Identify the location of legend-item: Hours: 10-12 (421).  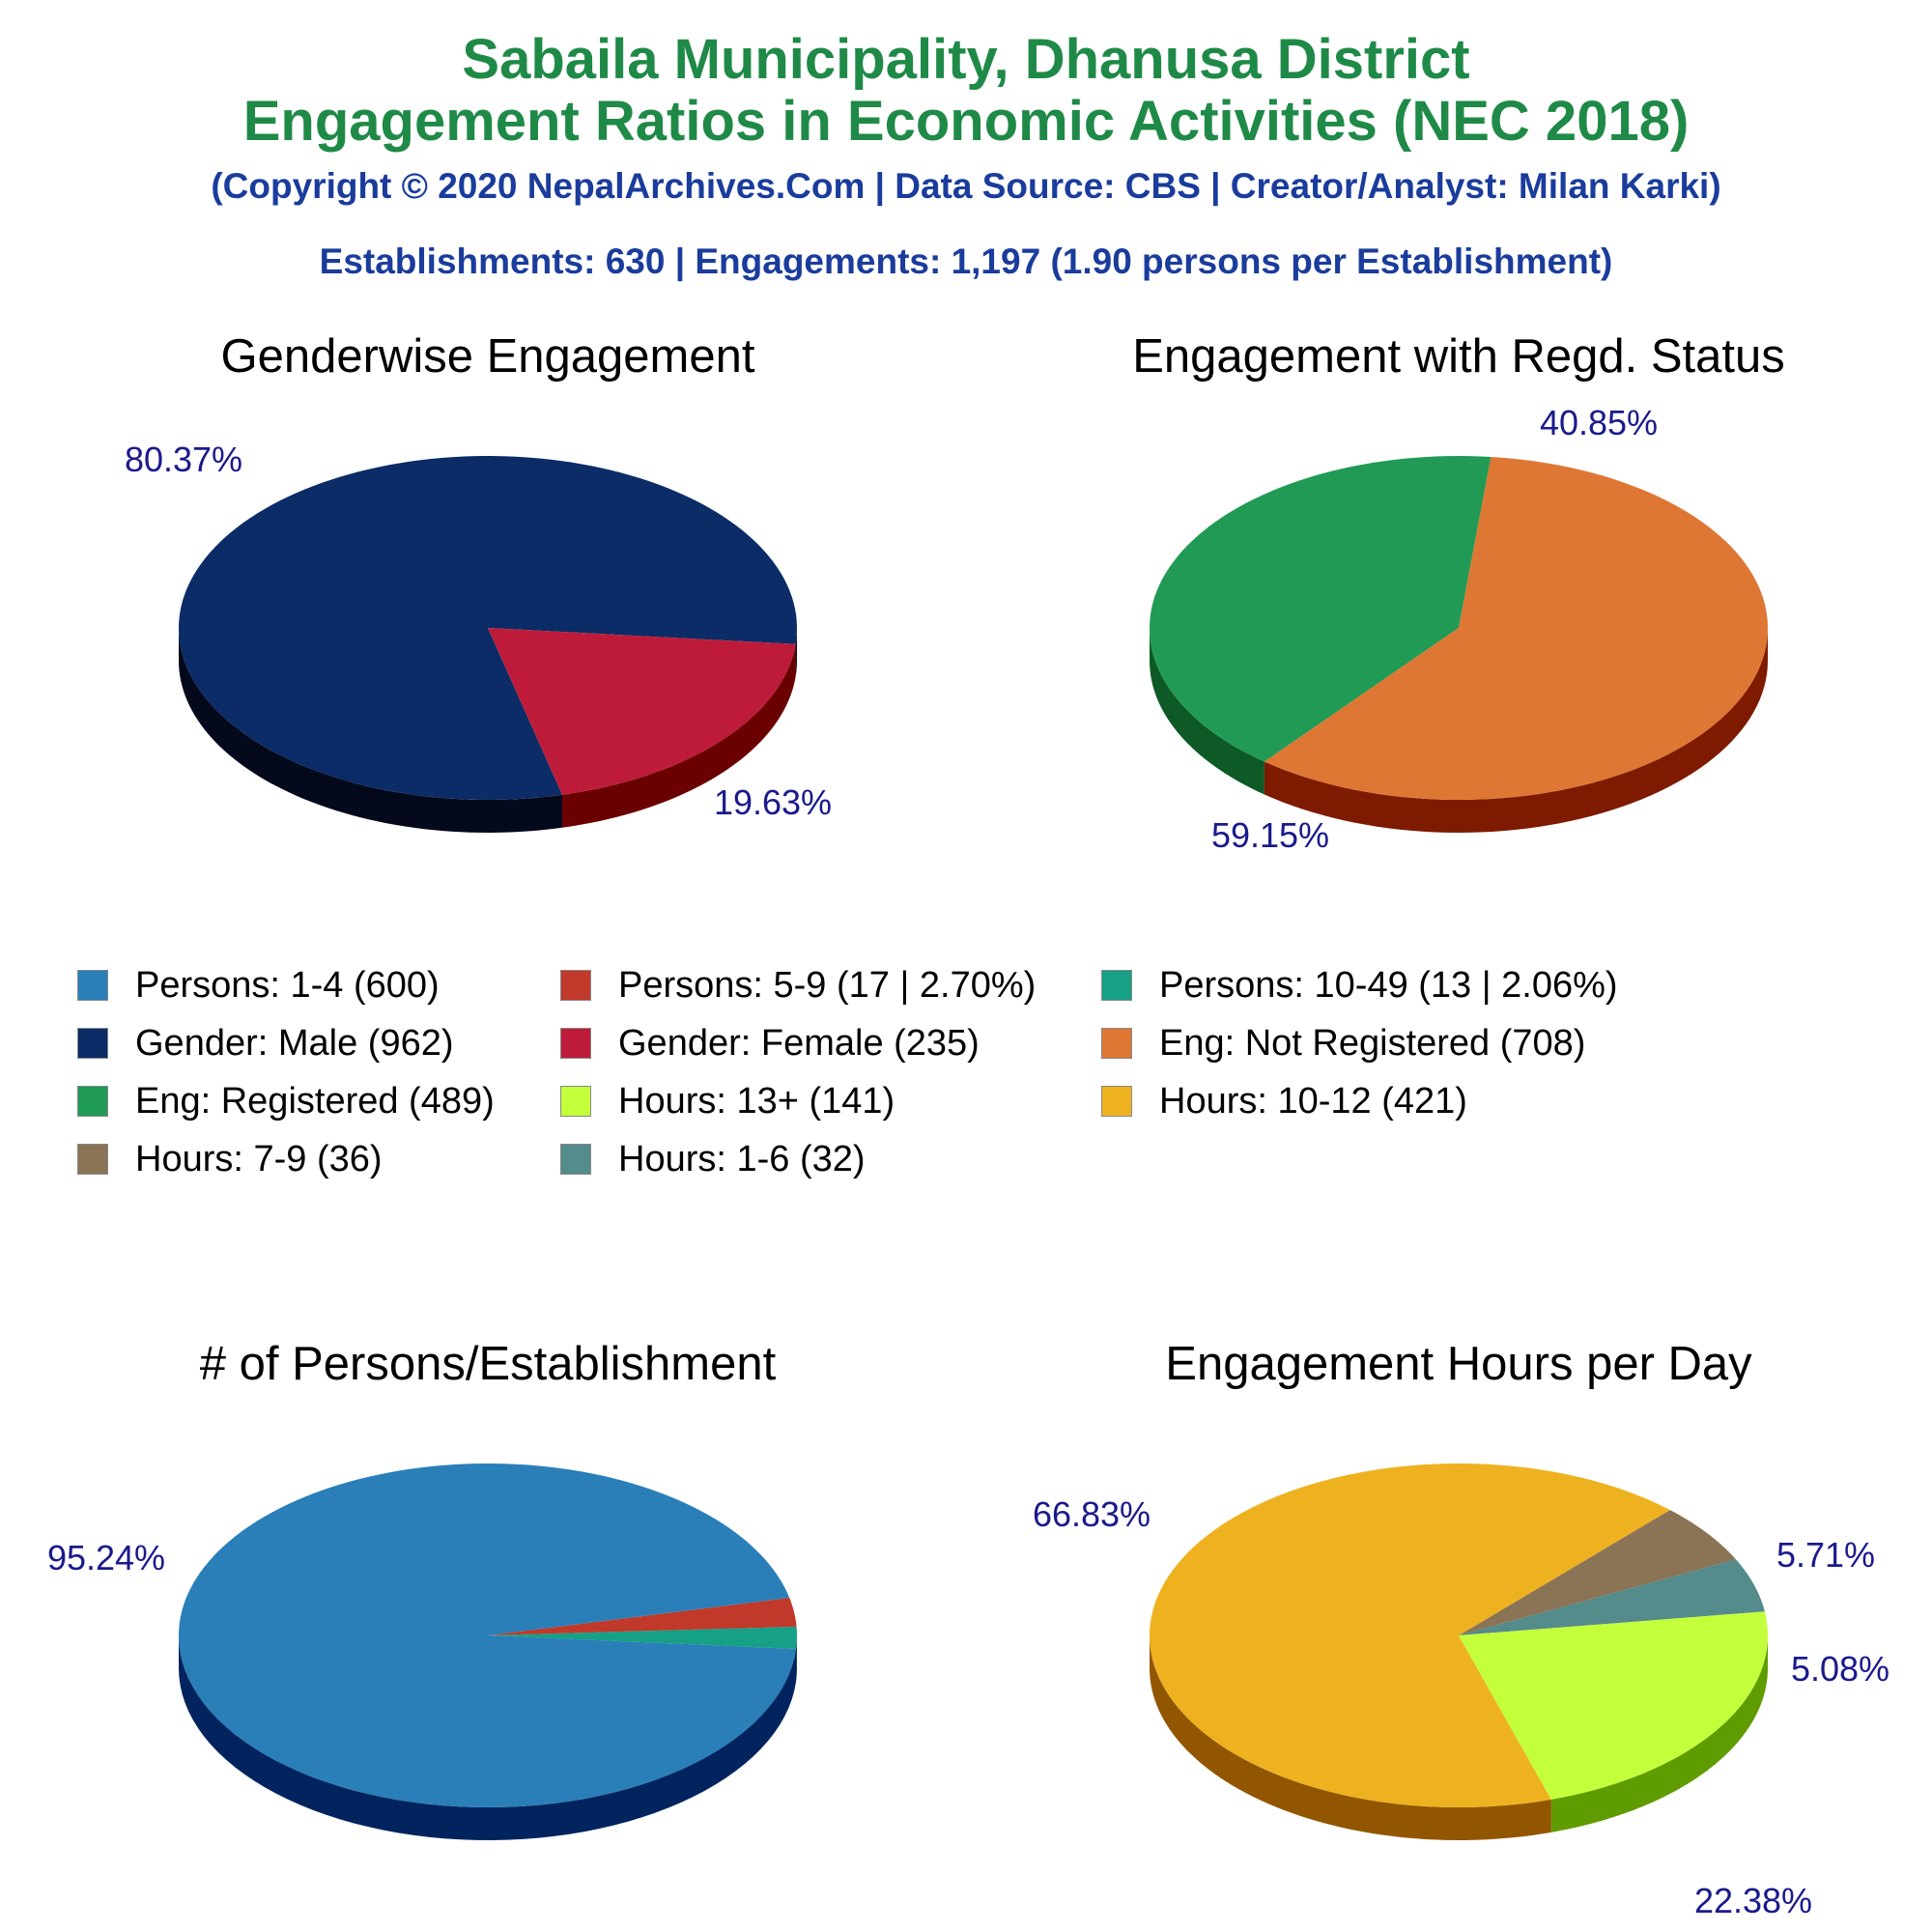
(1284, 1101).